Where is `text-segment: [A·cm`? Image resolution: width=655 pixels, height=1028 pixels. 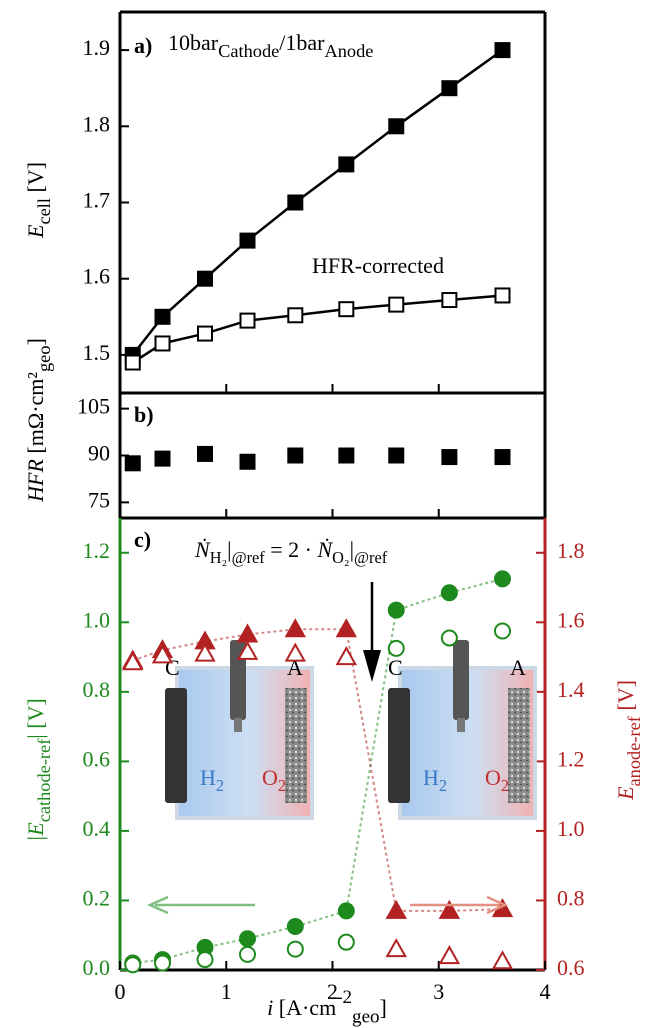 text-segment: [A·cm is located at coordinates (304, 1007).